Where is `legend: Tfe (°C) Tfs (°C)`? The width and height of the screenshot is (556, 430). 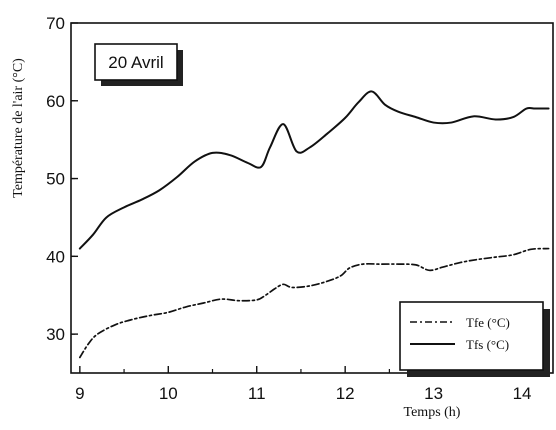
legend: Tfe (°C) Tfs (°C) is located at coordinates (474, 339).